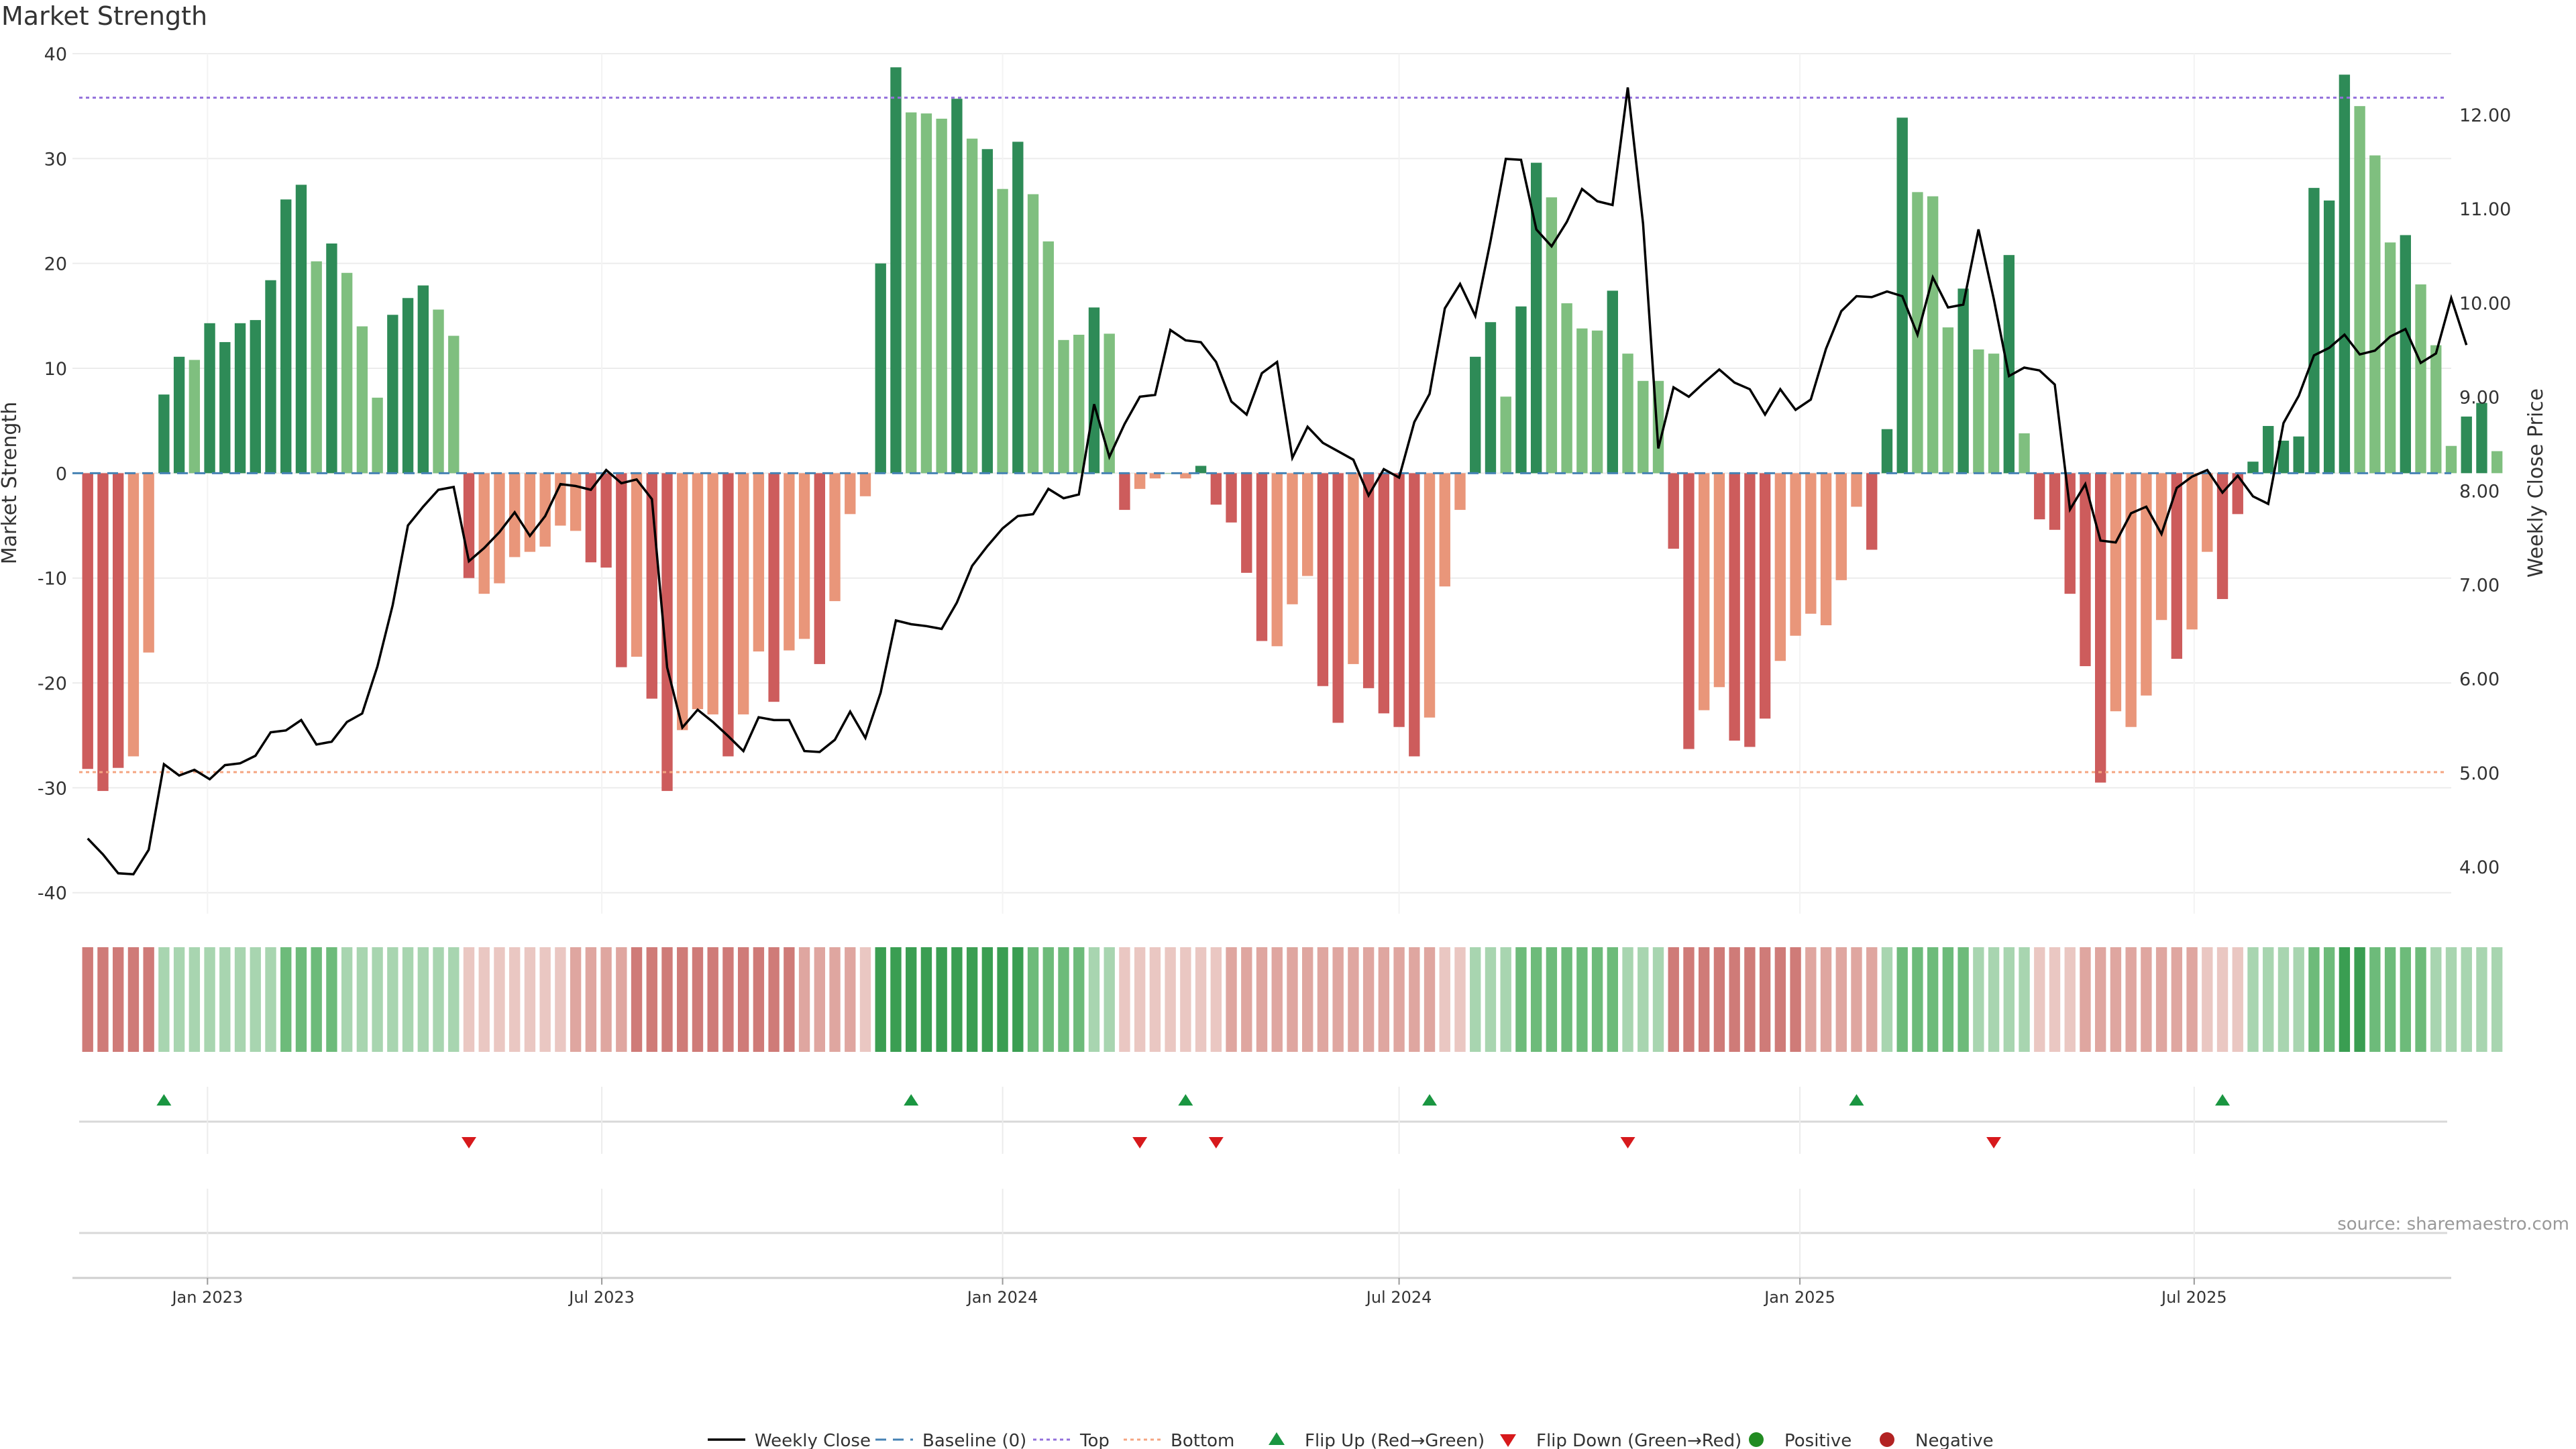 This screenshot has height=1449, width=2576. Describe the element at coordinates (813, 1440) in the screenshot. I see `legend-label: Weekly Close` at that location.